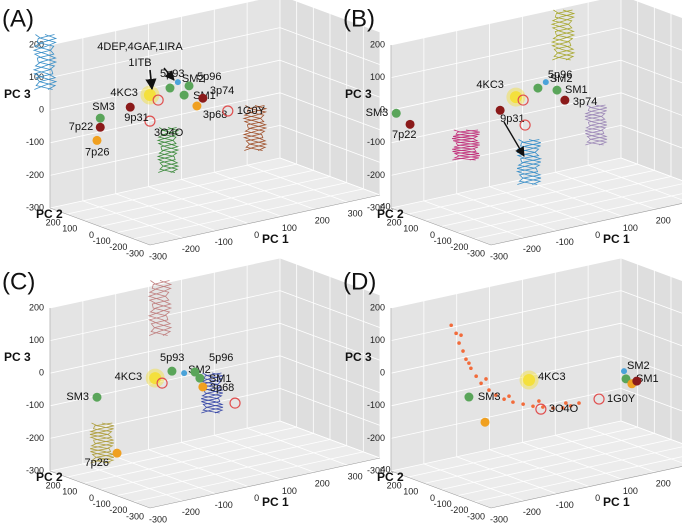 The height and width of the screenshot is (526, 682). What do you see at coordinates (376, 438) in the screenshot?
I see `z-tick-label: -200` at bounding box center [376, 438].